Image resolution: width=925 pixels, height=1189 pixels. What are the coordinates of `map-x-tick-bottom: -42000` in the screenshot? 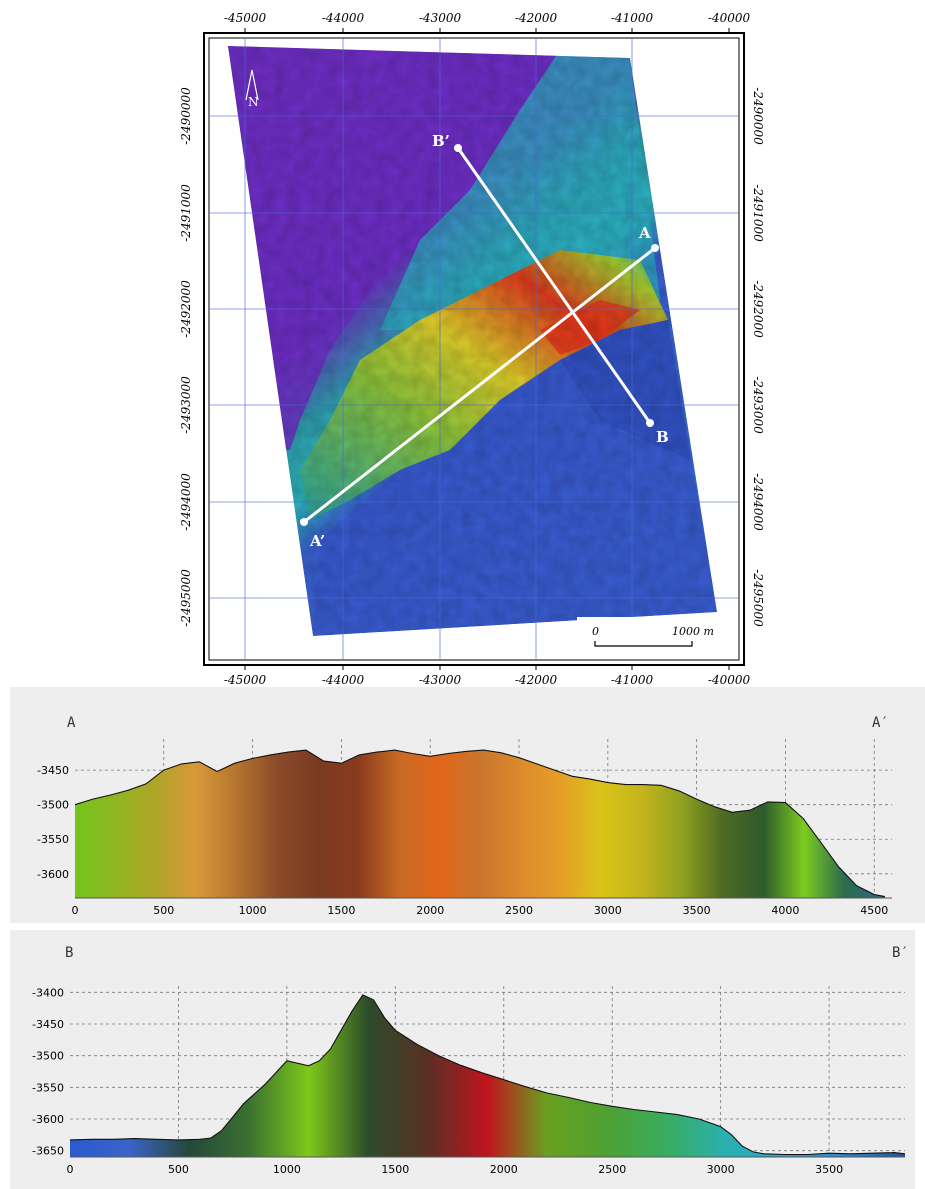 It's located at (536, 680).